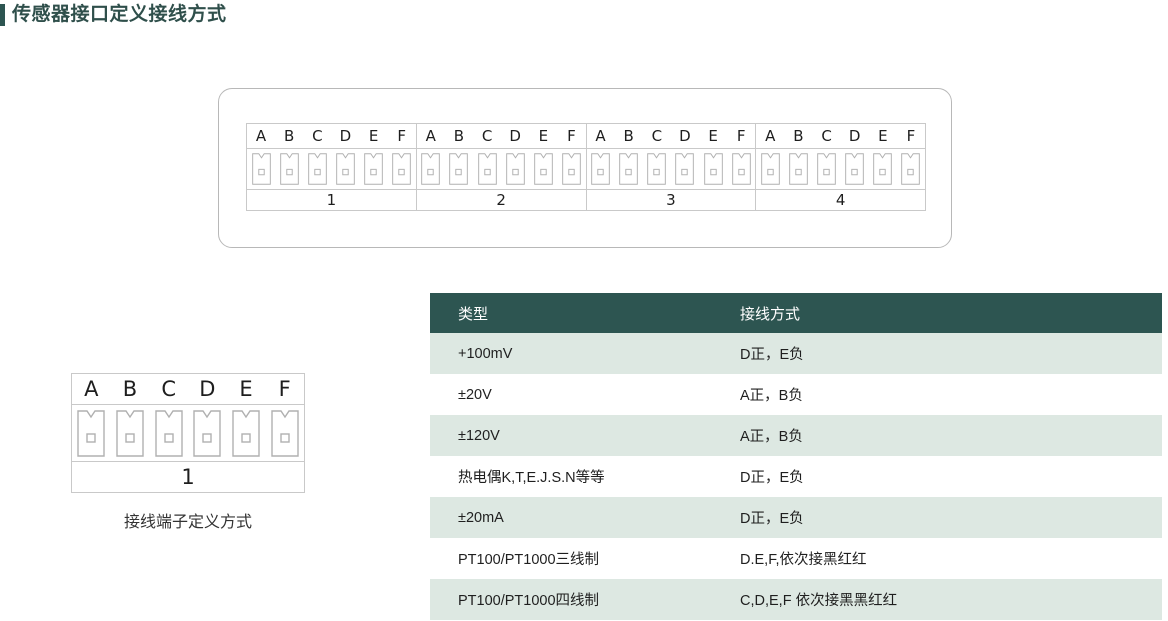  I want to click on cell-type: PT100/PT1000四线制, so click(571, 599).